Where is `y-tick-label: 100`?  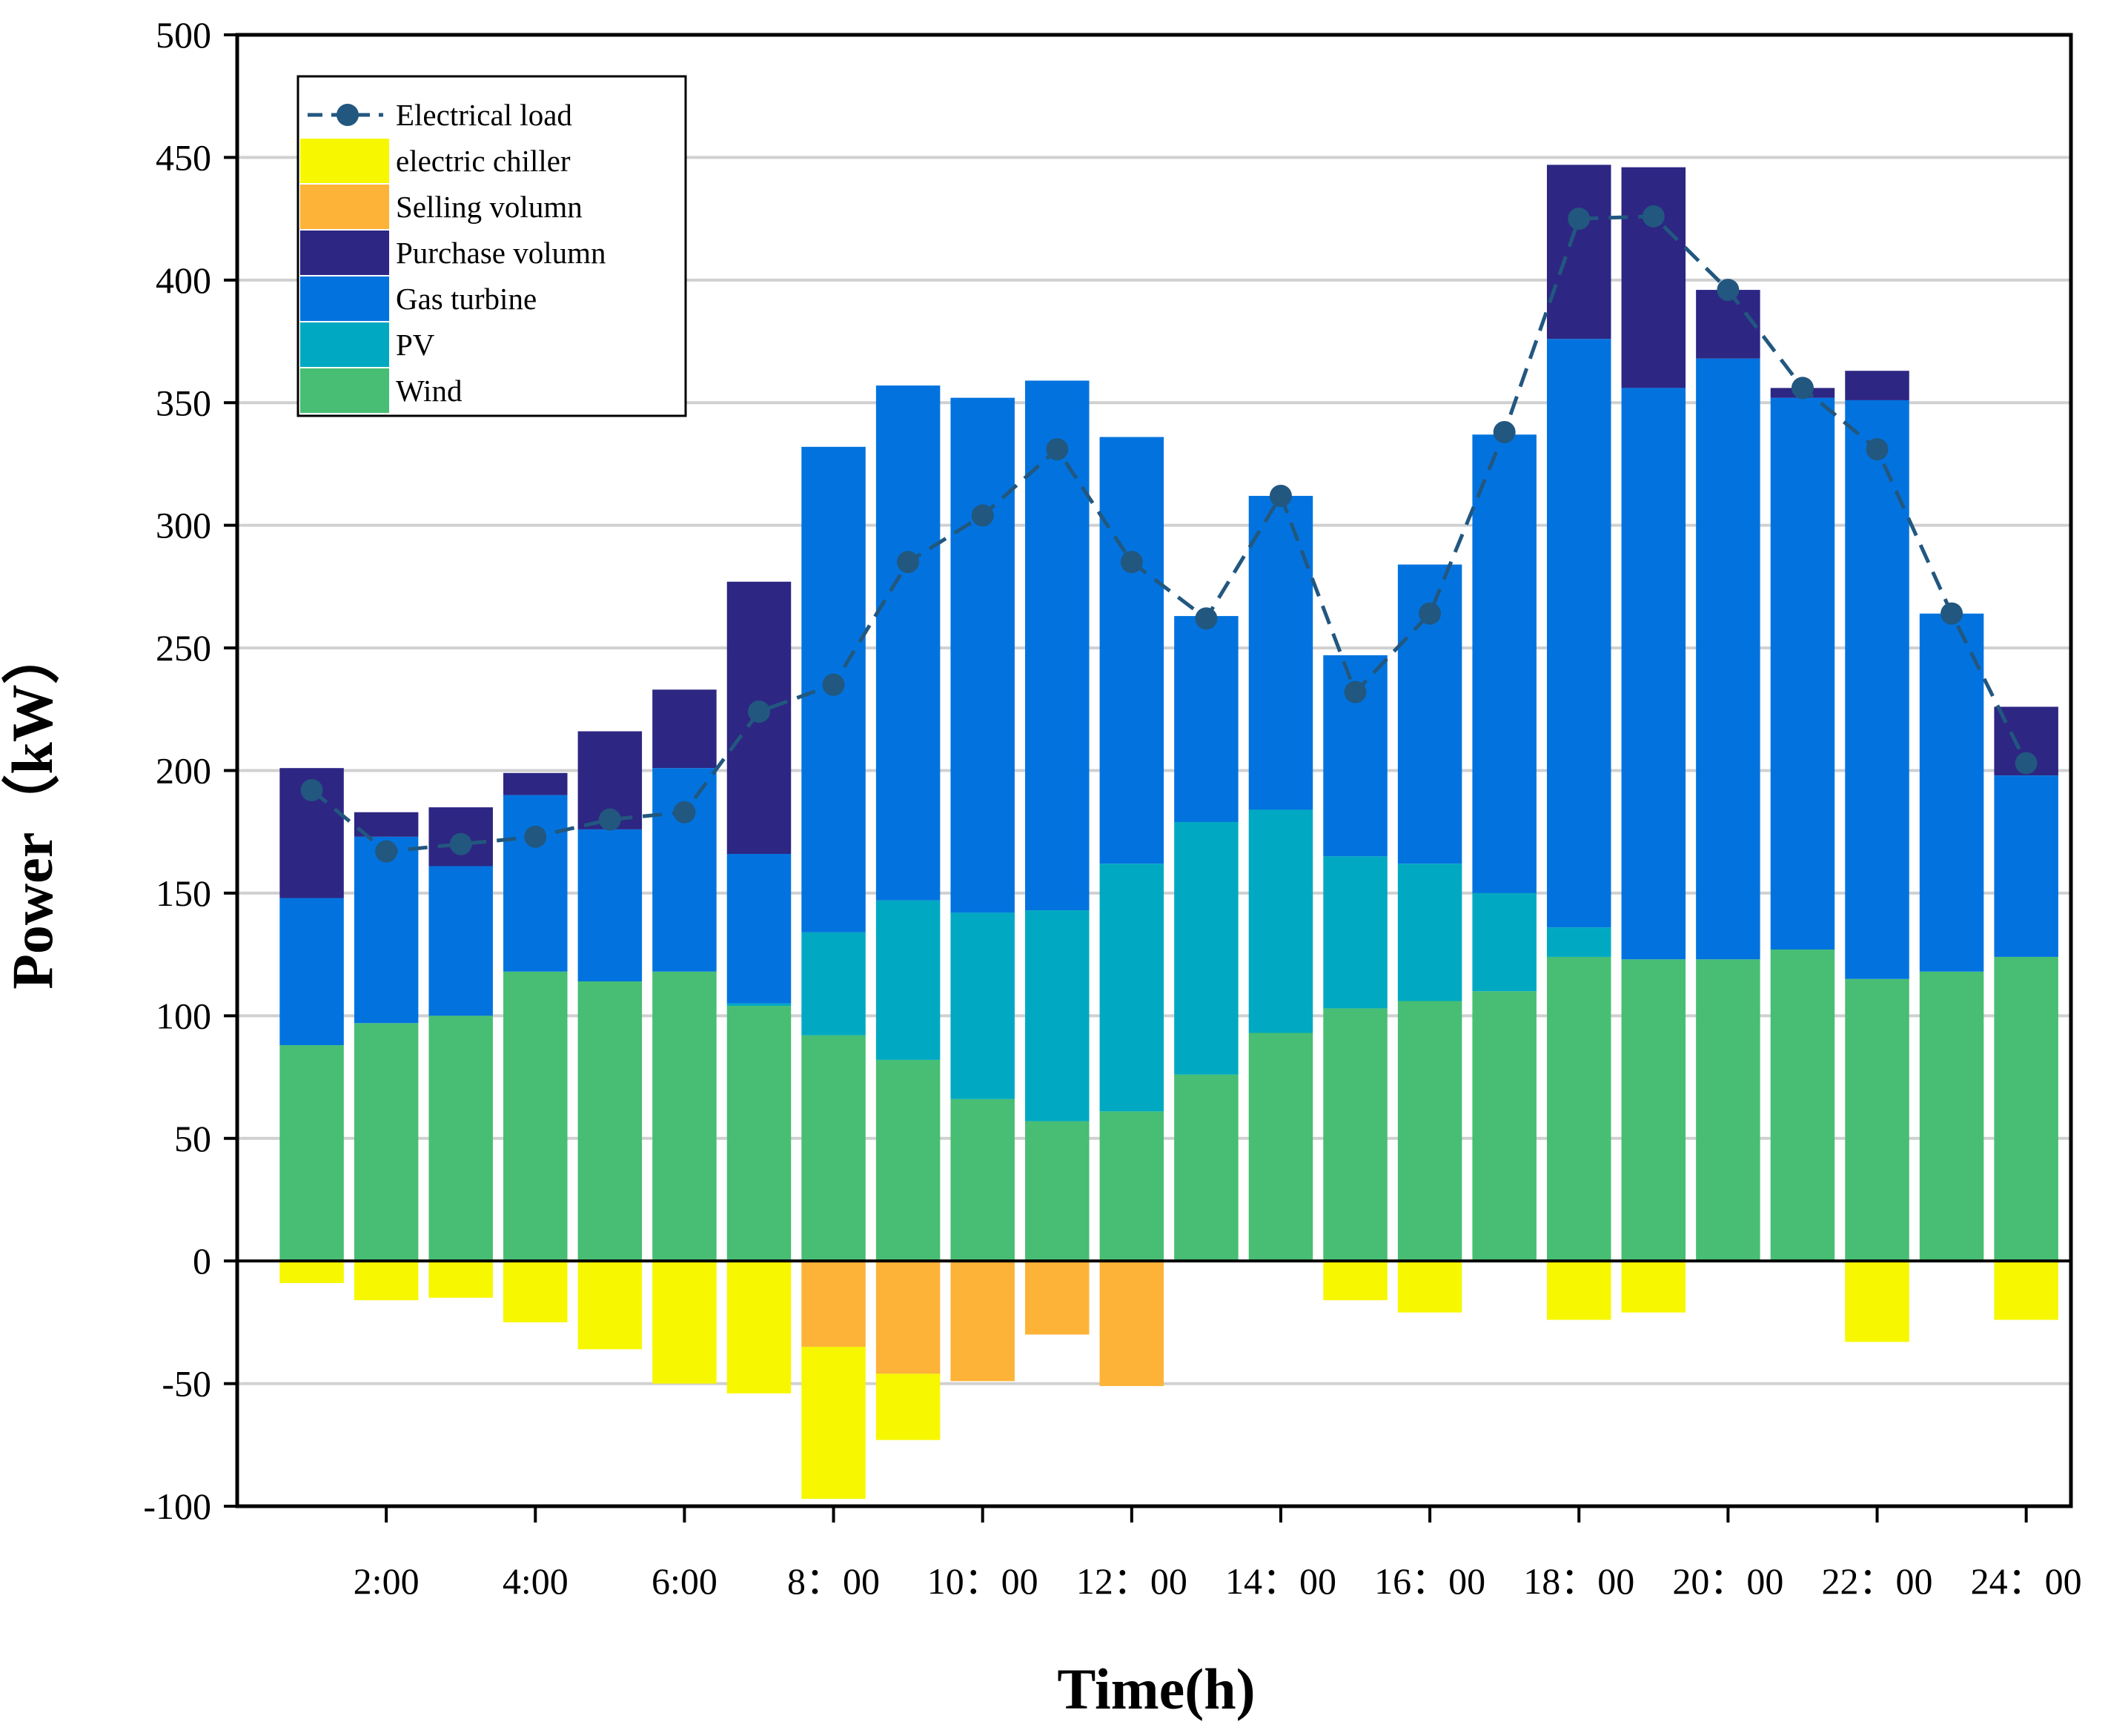
y-tick-label: 100 is located at coordinates (183, 1015).